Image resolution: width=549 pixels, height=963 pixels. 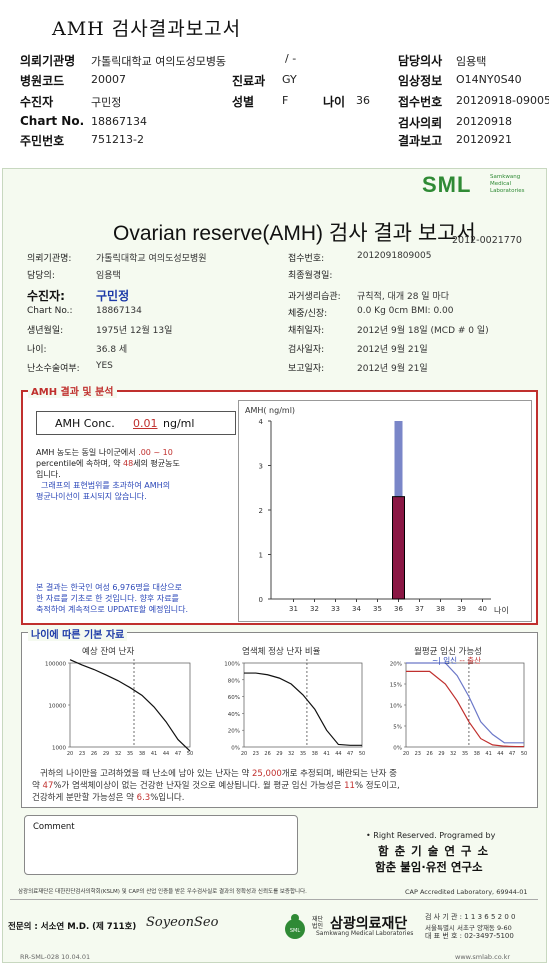 I want to click on report-title: Ovarian reserve(AMH) 검사 결과 보고서, so click(x=294, y=233).